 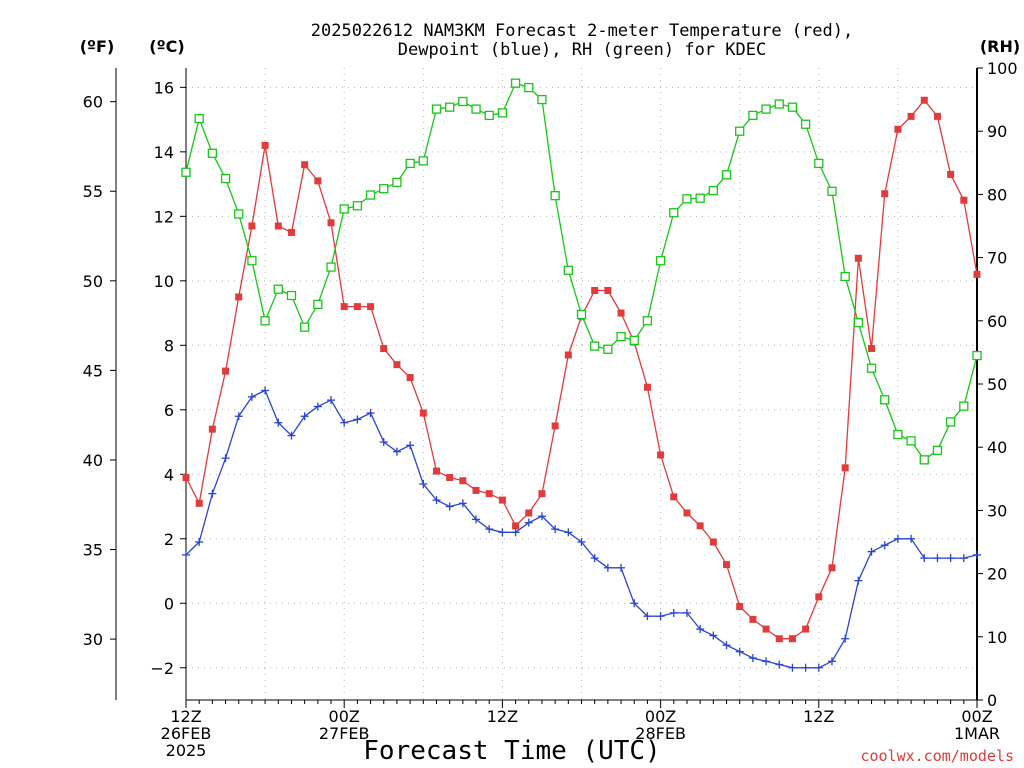 What do you see at coordinates (185, 716) in the screenshot?
I see `x-tick-label: 12Z` at bounding box center [185, 716].